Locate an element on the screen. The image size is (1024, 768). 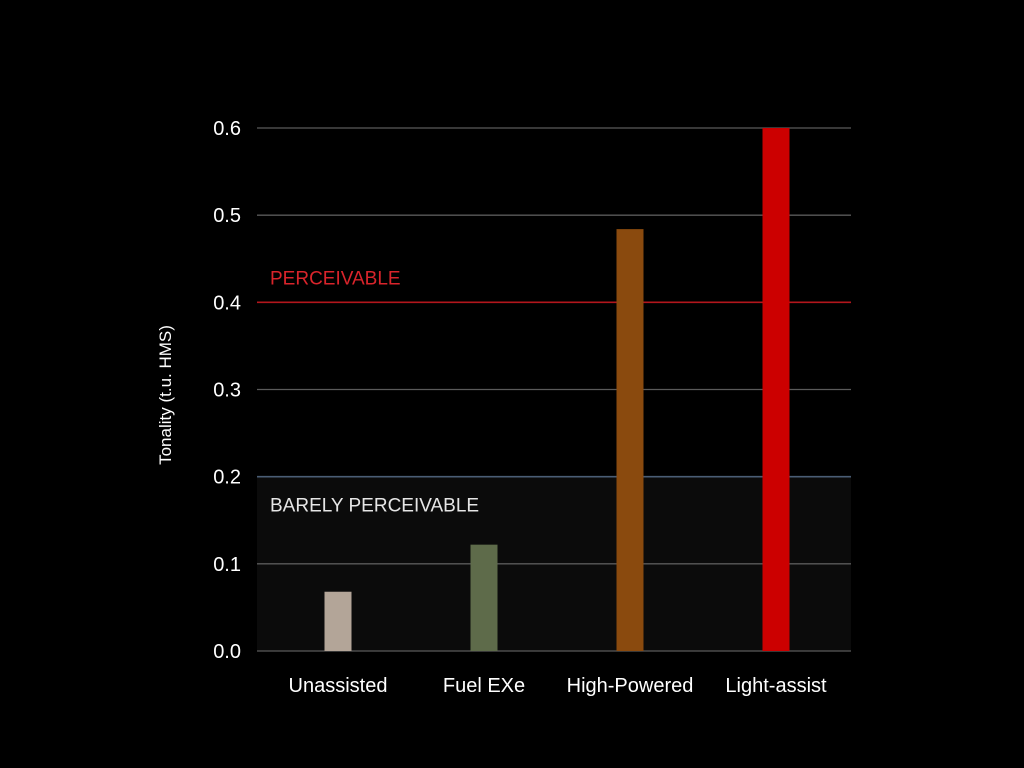
y-tick-label: 0.3 is located at coordinates (227, 391).